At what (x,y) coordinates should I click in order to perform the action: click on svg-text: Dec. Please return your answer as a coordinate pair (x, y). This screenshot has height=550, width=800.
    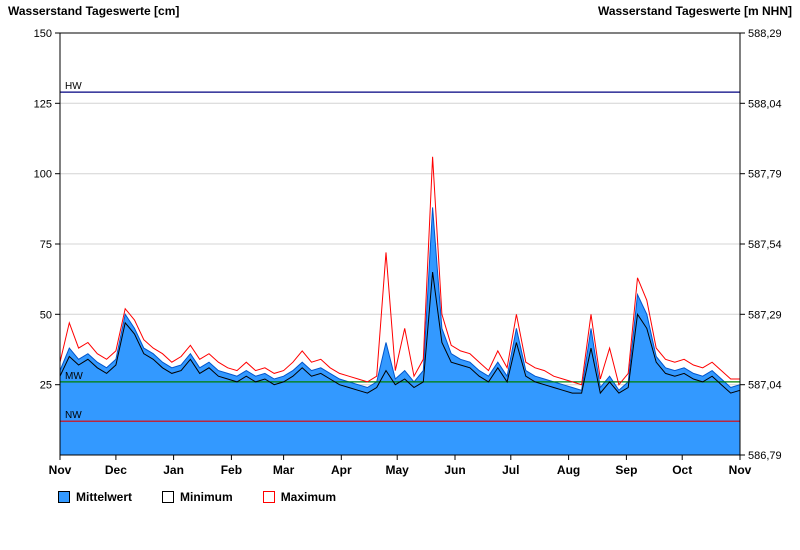
    Looking at the image, I should click on (116, 470).